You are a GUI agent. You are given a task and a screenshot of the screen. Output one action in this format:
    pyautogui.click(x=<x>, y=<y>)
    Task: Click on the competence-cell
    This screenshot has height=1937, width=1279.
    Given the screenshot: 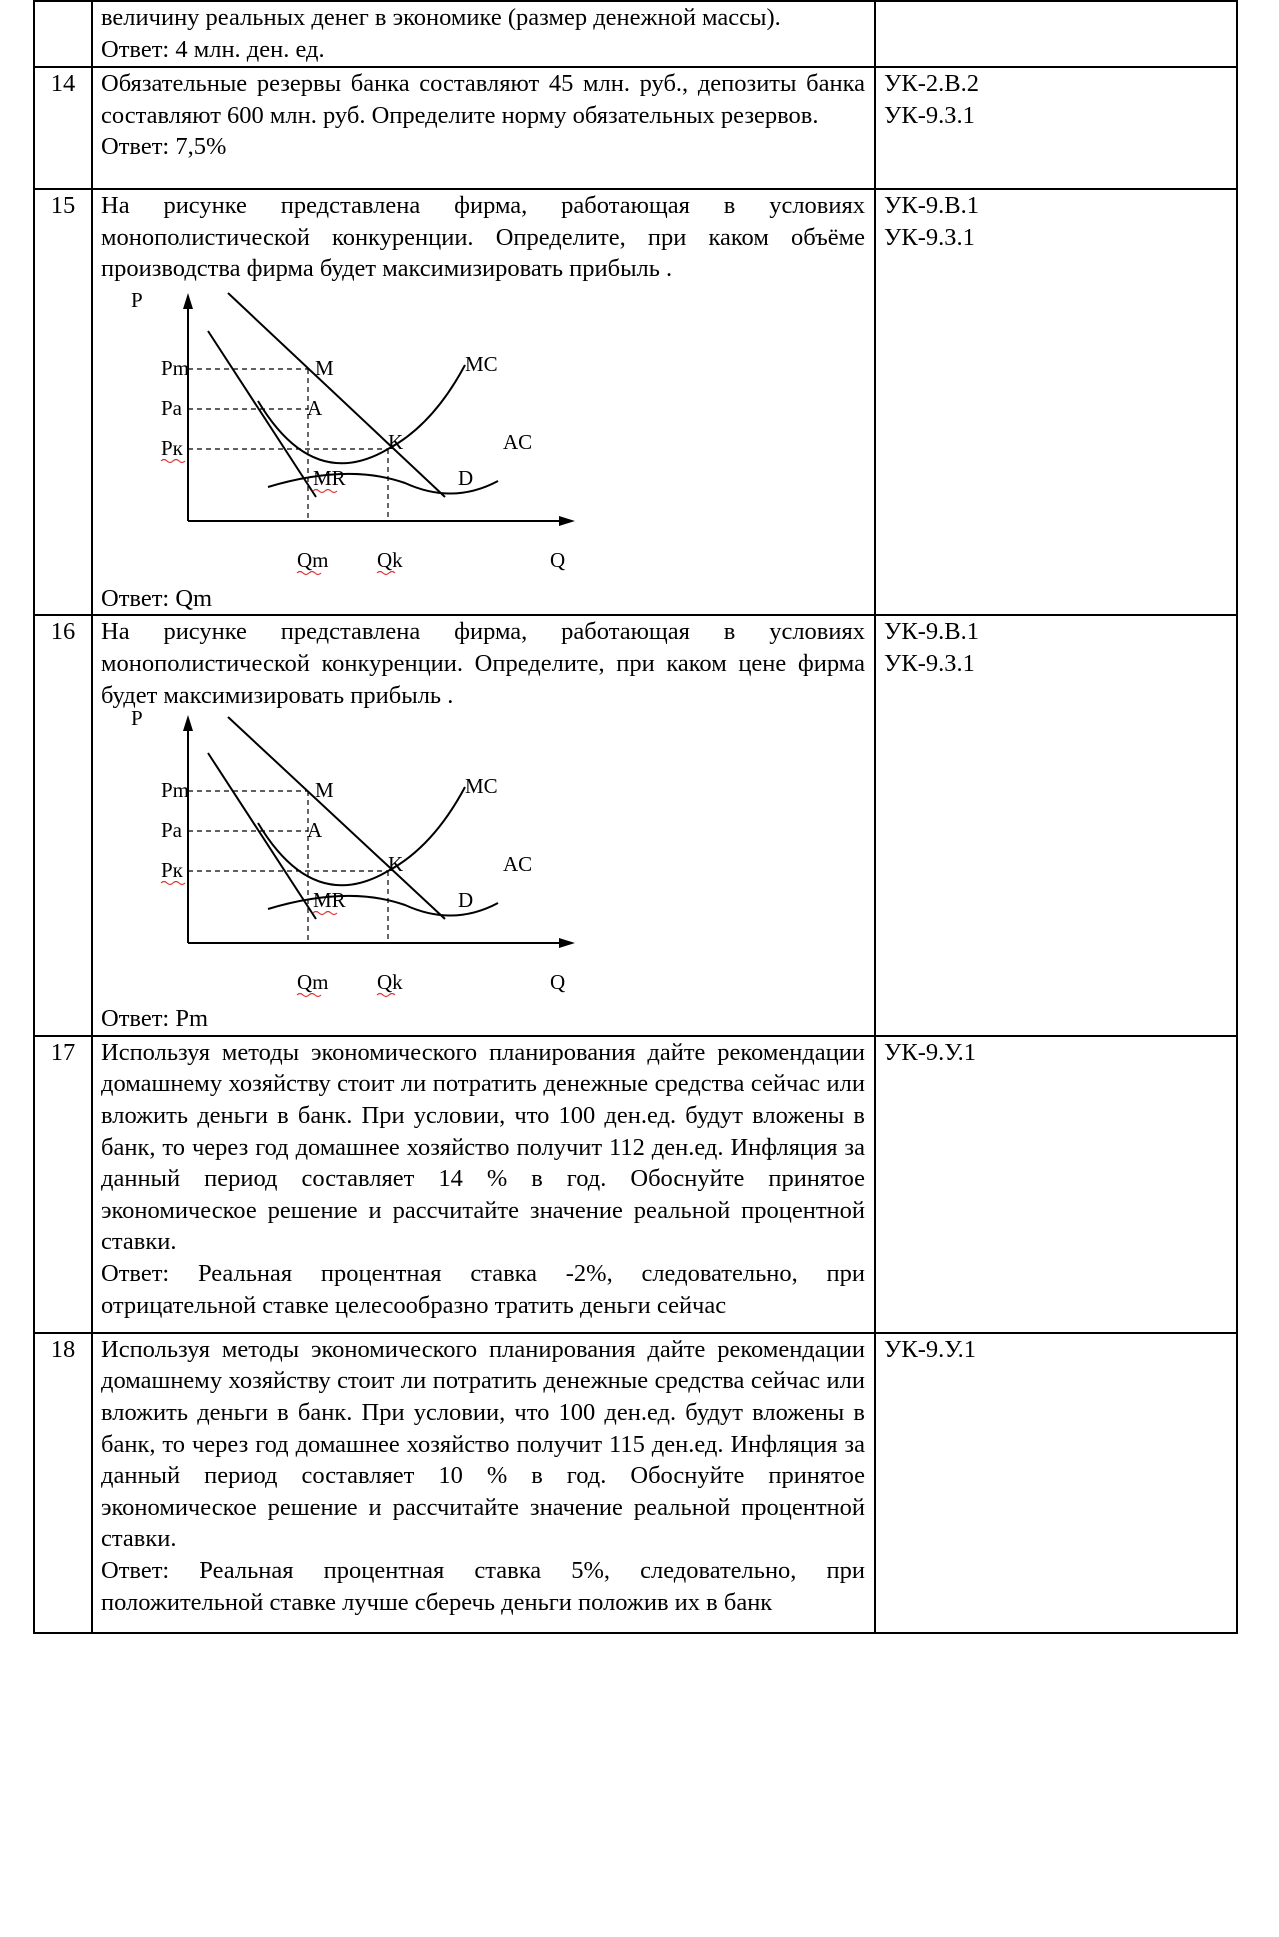 What is the action you would take?
    pyautogui.click(x=1056, y=34)
    